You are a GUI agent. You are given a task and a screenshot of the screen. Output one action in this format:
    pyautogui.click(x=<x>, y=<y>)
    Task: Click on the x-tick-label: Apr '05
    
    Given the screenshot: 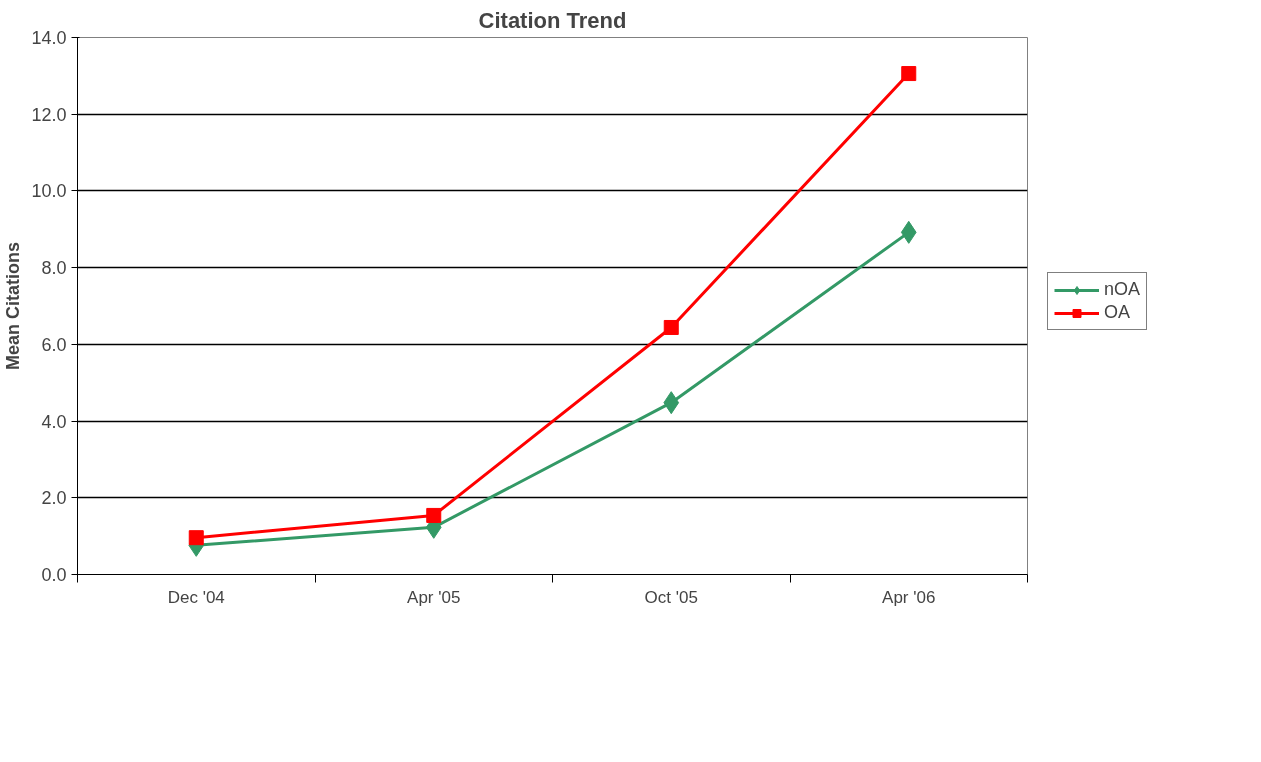 What is the action you would take?
    pyautogui.click(x=434, y=597)
    